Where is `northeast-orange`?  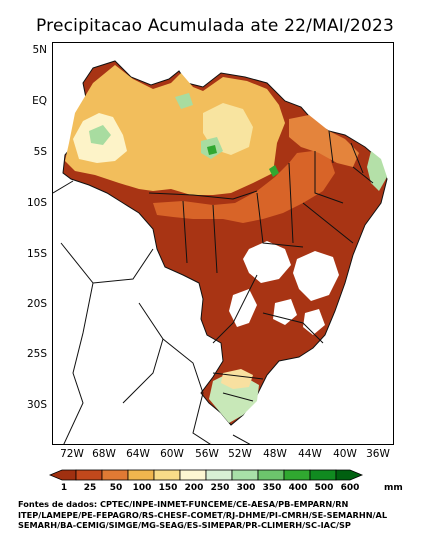 northeast-orange is located at coordinates (324, 141).